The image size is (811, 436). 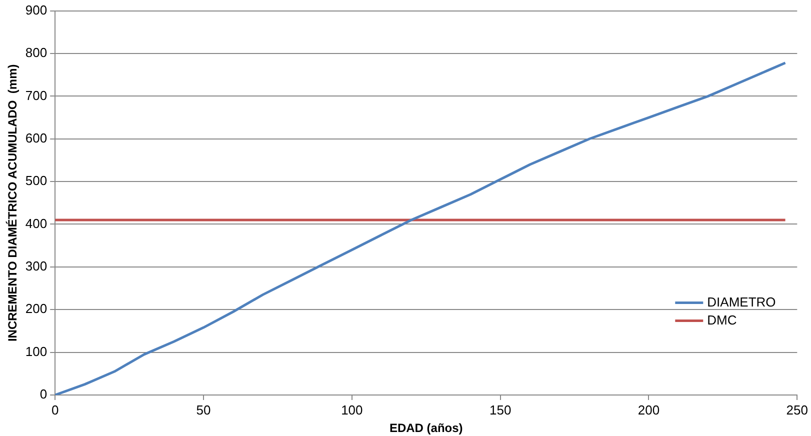 What do you see at coordinates (741, 302) in the screenshot?
I see `legend-label: DIAMETRO` at bounding box center [741, 302].